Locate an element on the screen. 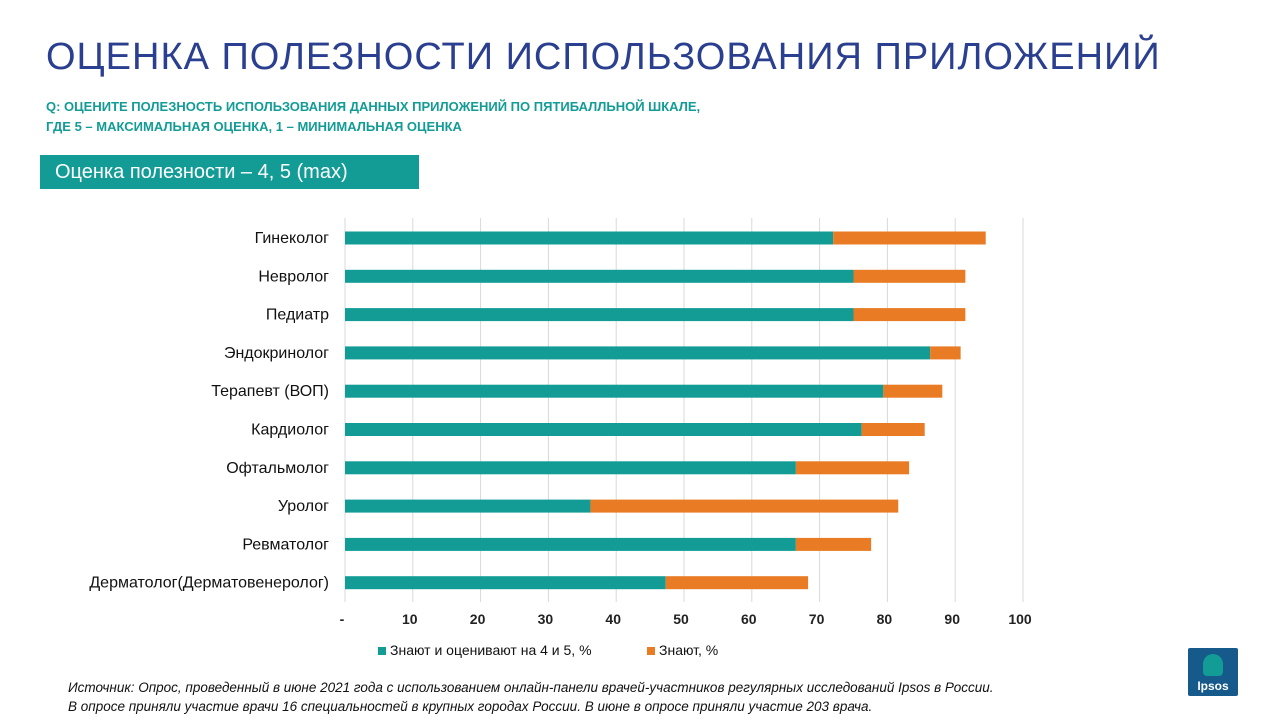  x-tick-label: 100 is located at coordinates (1020, 619).